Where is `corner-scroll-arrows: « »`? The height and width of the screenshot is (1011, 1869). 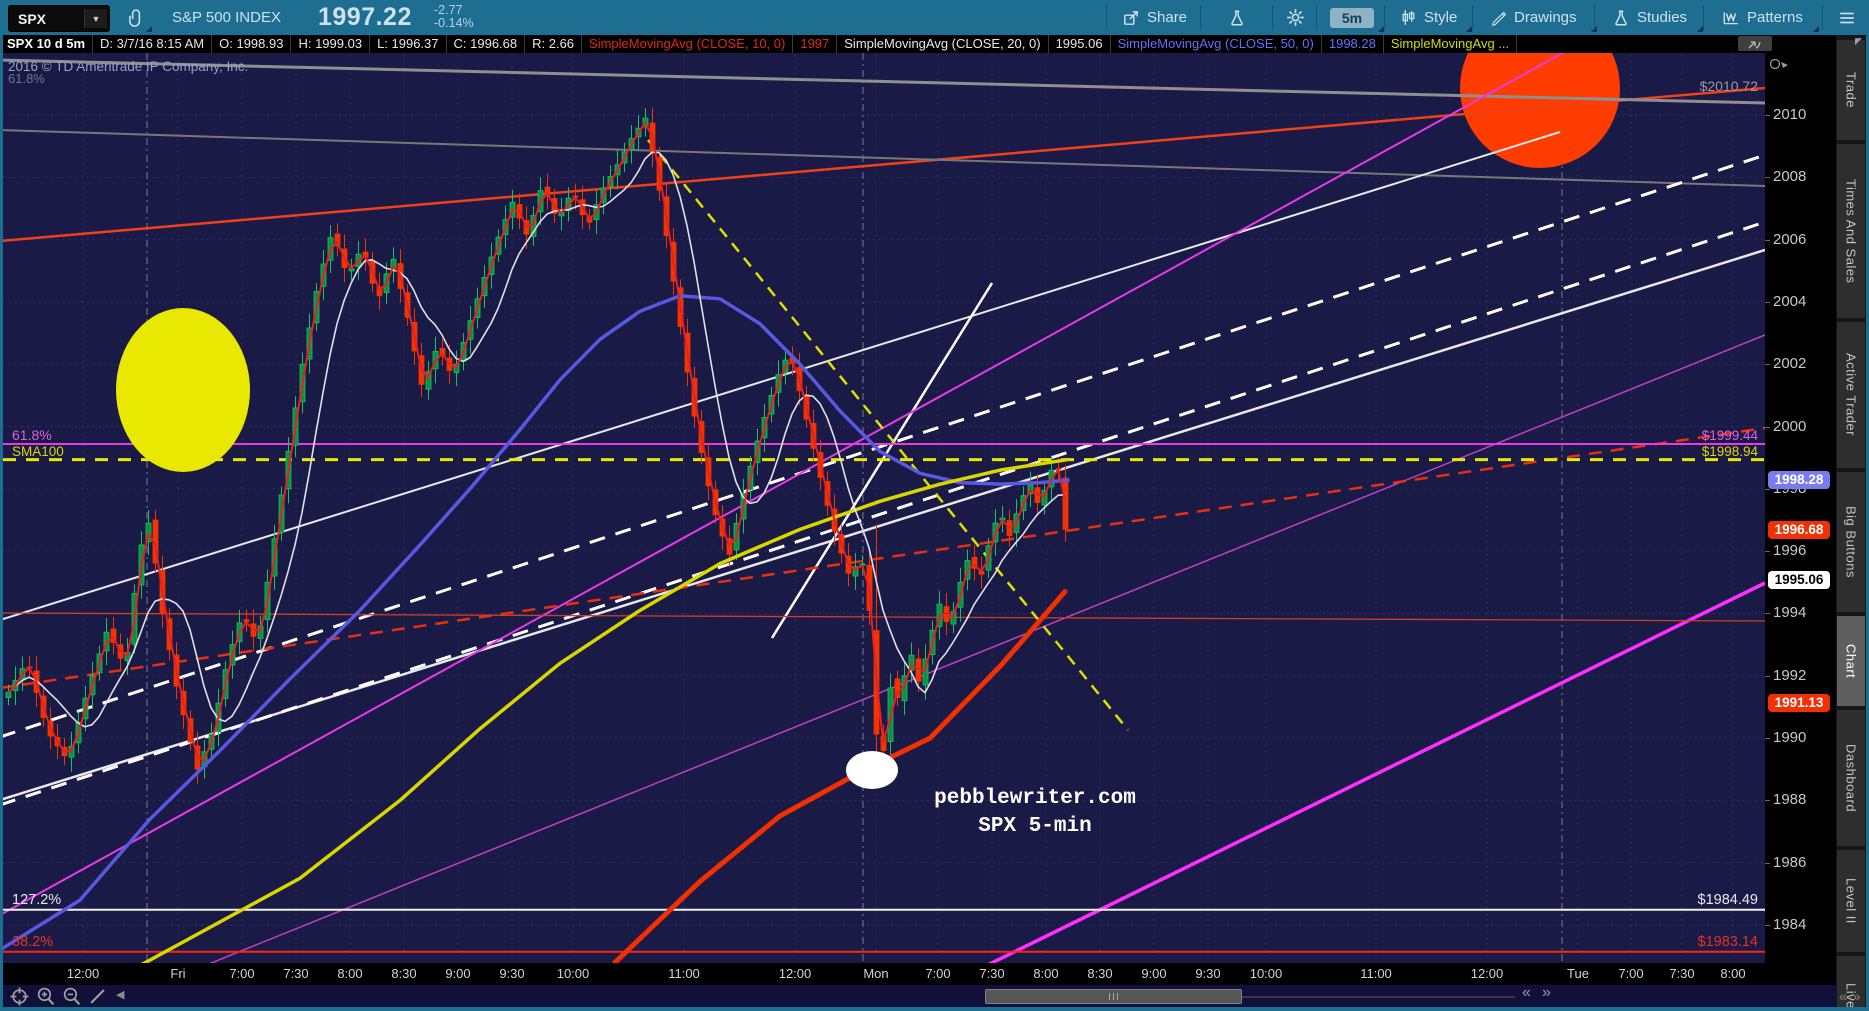 corner-scroll-arrows: « » is located at coordinates (1850, 996).